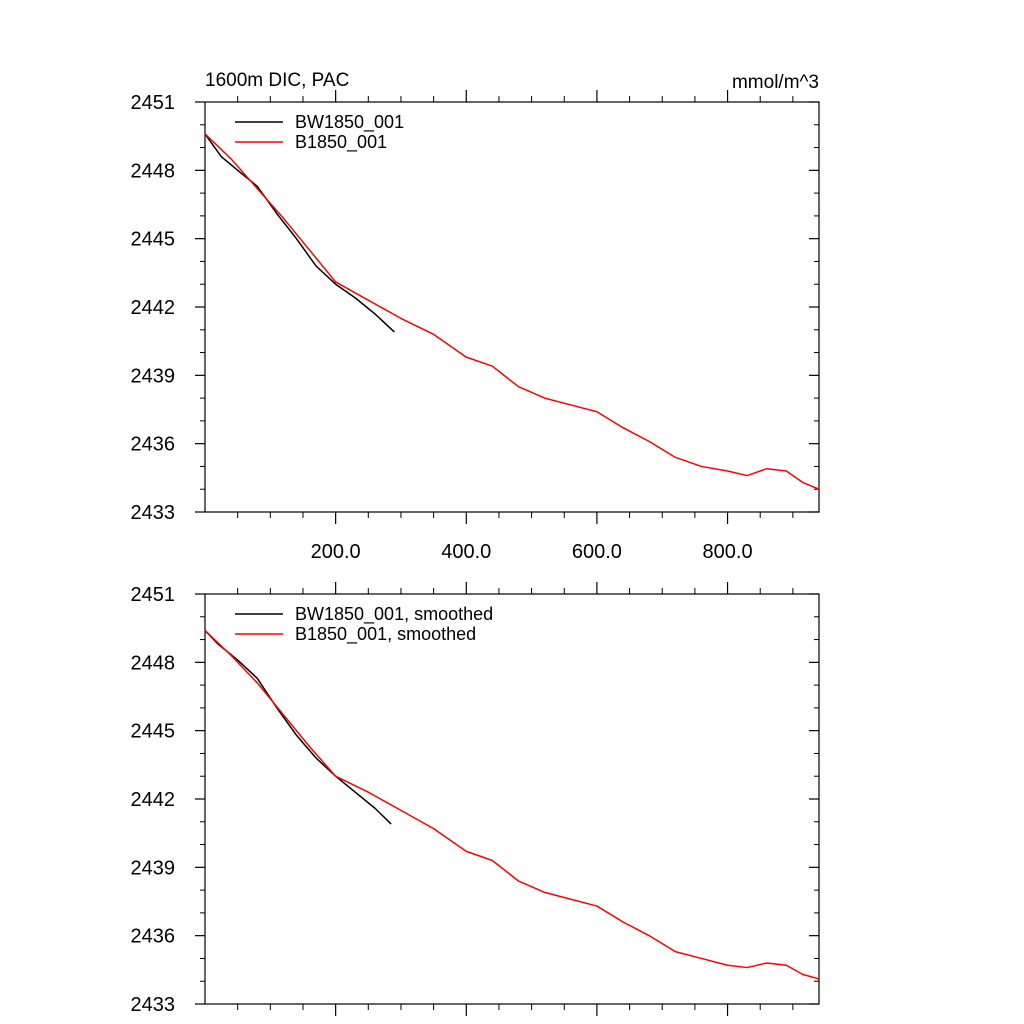 Image resolution: width=1024 pixels, height=1024 pixels. I want to click on legend-label: B1850_001, so click(341, 142).